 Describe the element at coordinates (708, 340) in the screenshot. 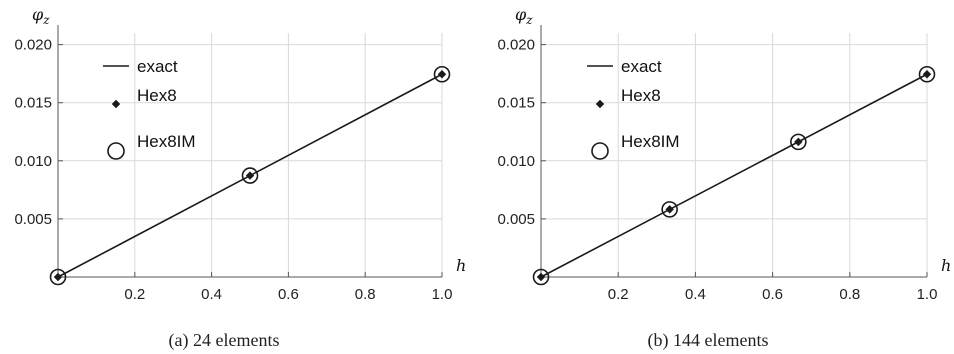

I see `figure-caption: (b) 144 elements` at that location.